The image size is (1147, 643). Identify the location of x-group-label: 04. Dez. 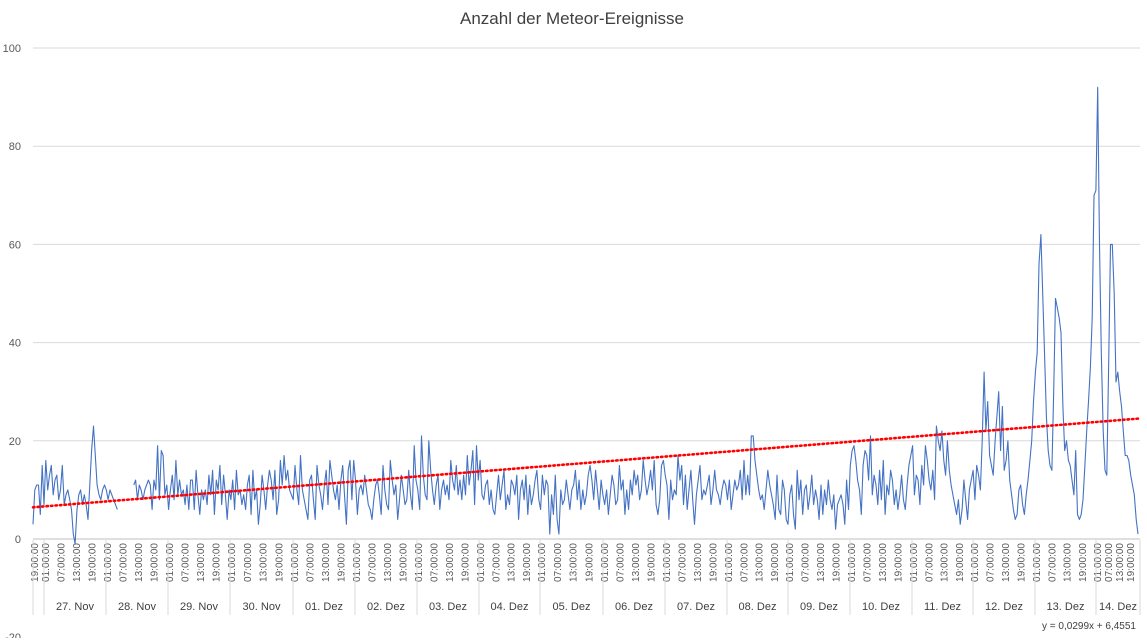
(510, 607).